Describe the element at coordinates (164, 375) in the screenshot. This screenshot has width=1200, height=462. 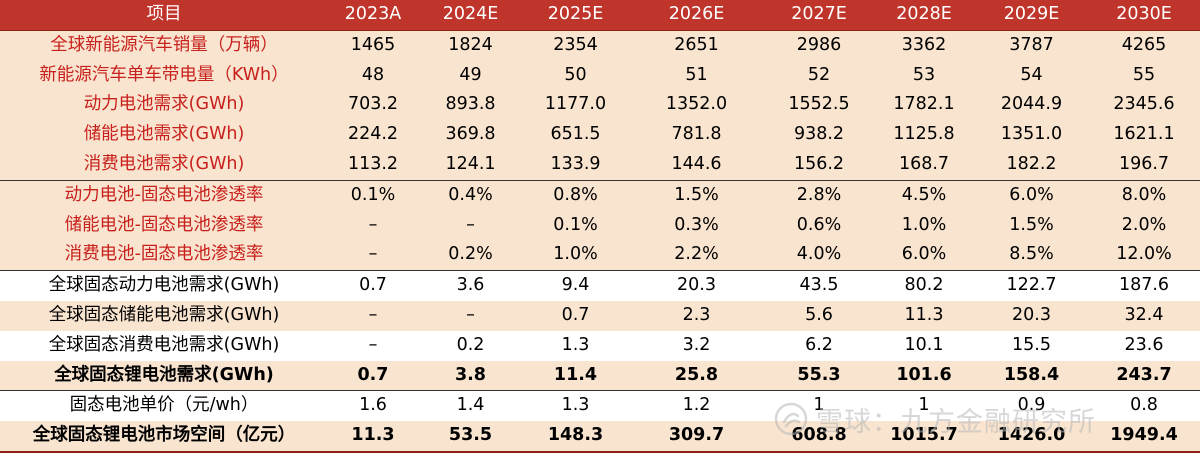
I see `row-label: 全球固态锂电池需求(GWh)` at that location.